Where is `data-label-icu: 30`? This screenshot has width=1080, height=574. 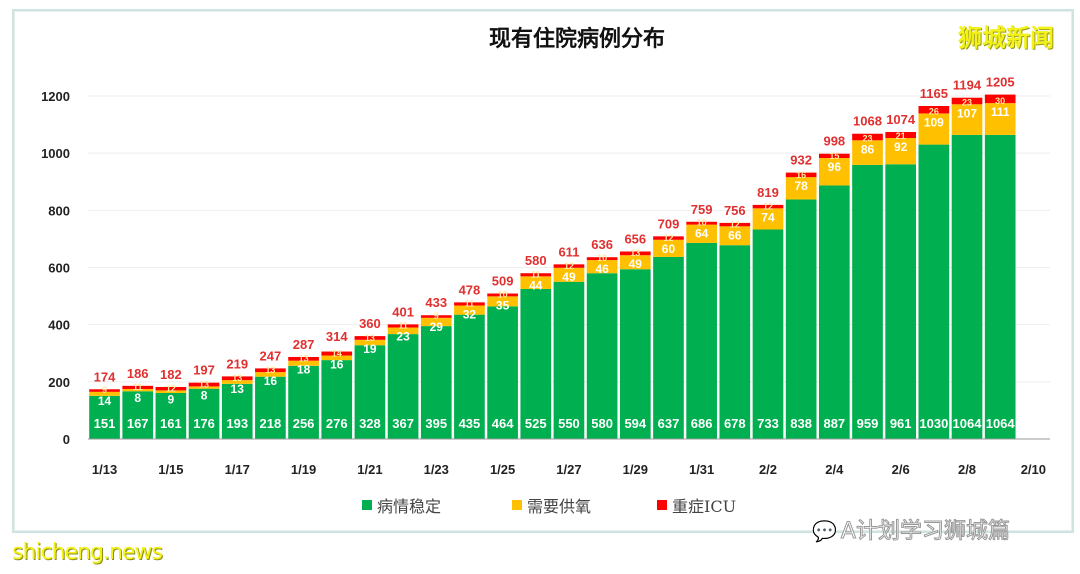 data-label-icu: 30 is located at coordinates (1000, 101).